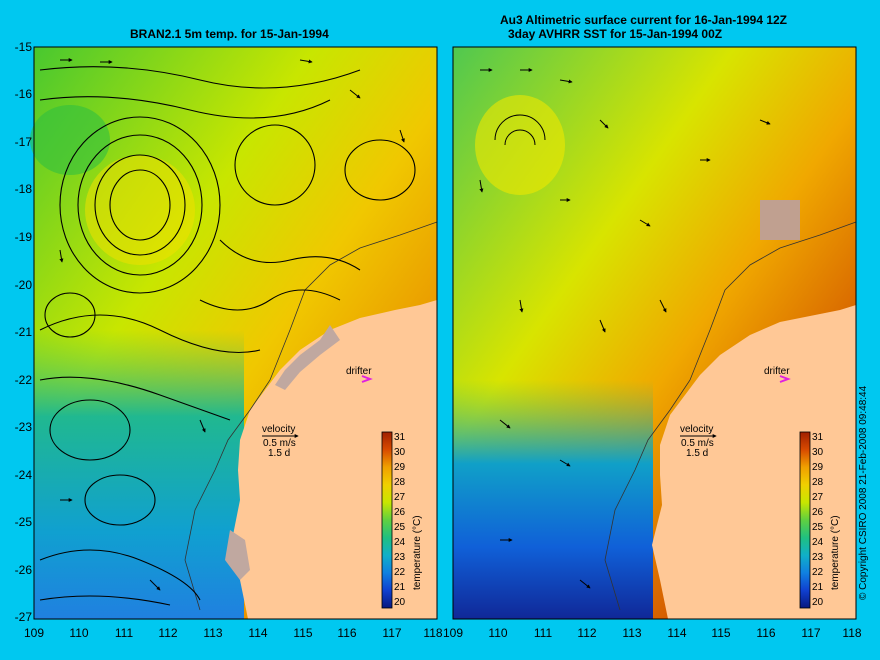  I want to click on y-tick: -17, so click(23, 142).